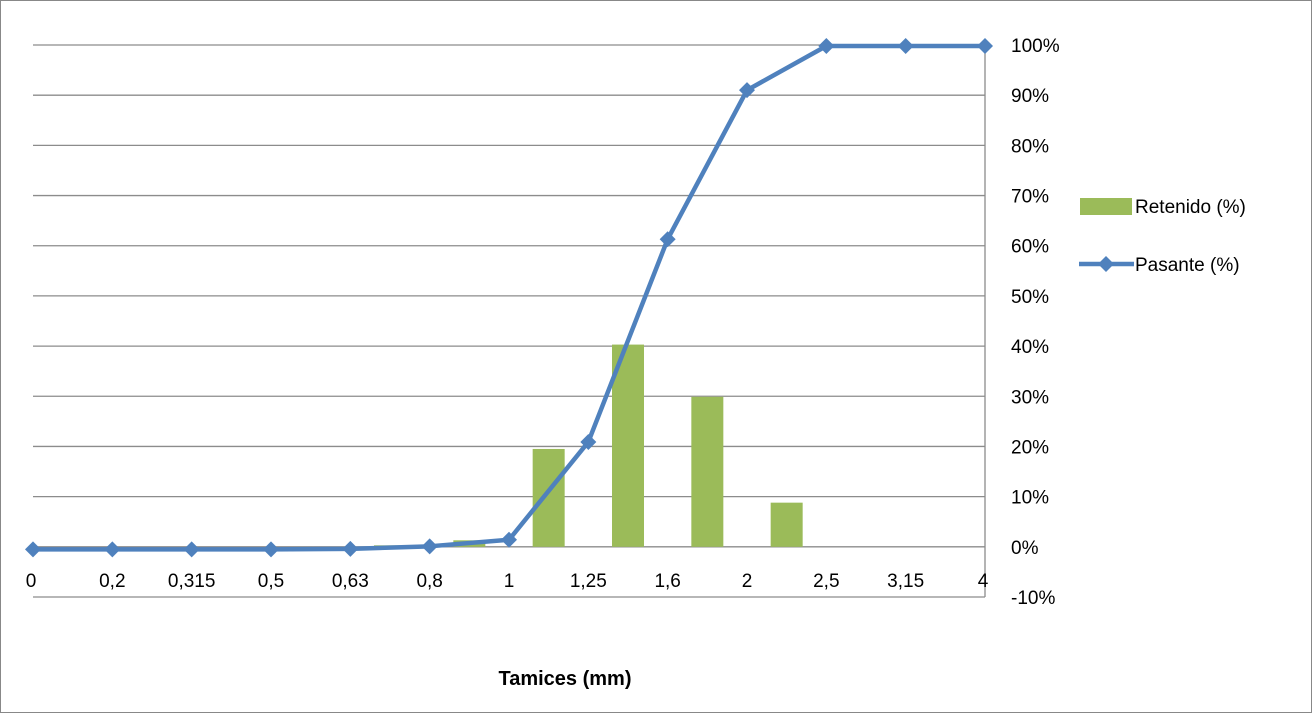 The image size is (1312, 714). Describe the element at coordinates (983, 581) in the screenshot. I see `x-tick-label: 4` at that location.